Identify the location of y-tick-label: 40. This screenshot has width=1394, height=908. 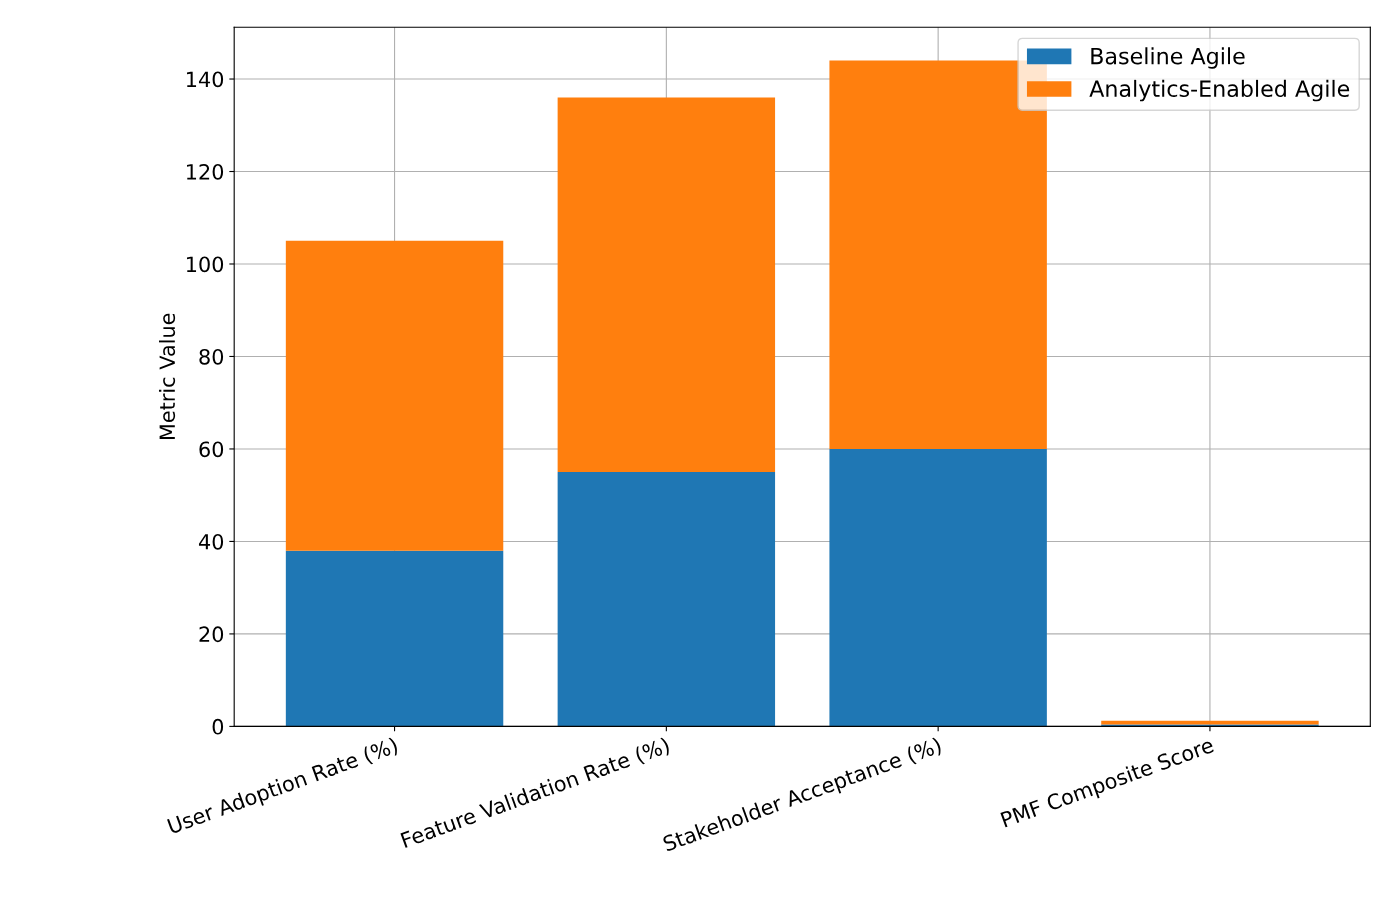
(211, 541).